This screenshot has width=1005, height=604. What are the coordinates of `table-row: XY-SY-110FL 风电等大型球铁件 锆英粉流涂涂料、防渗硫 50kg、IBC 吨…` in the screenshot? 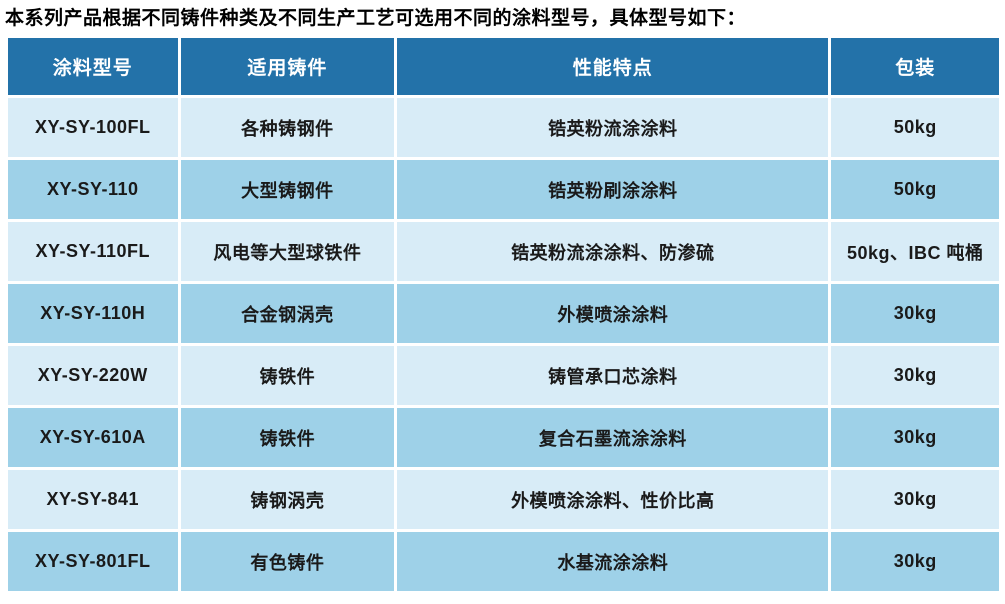 It's located at (503, 251).